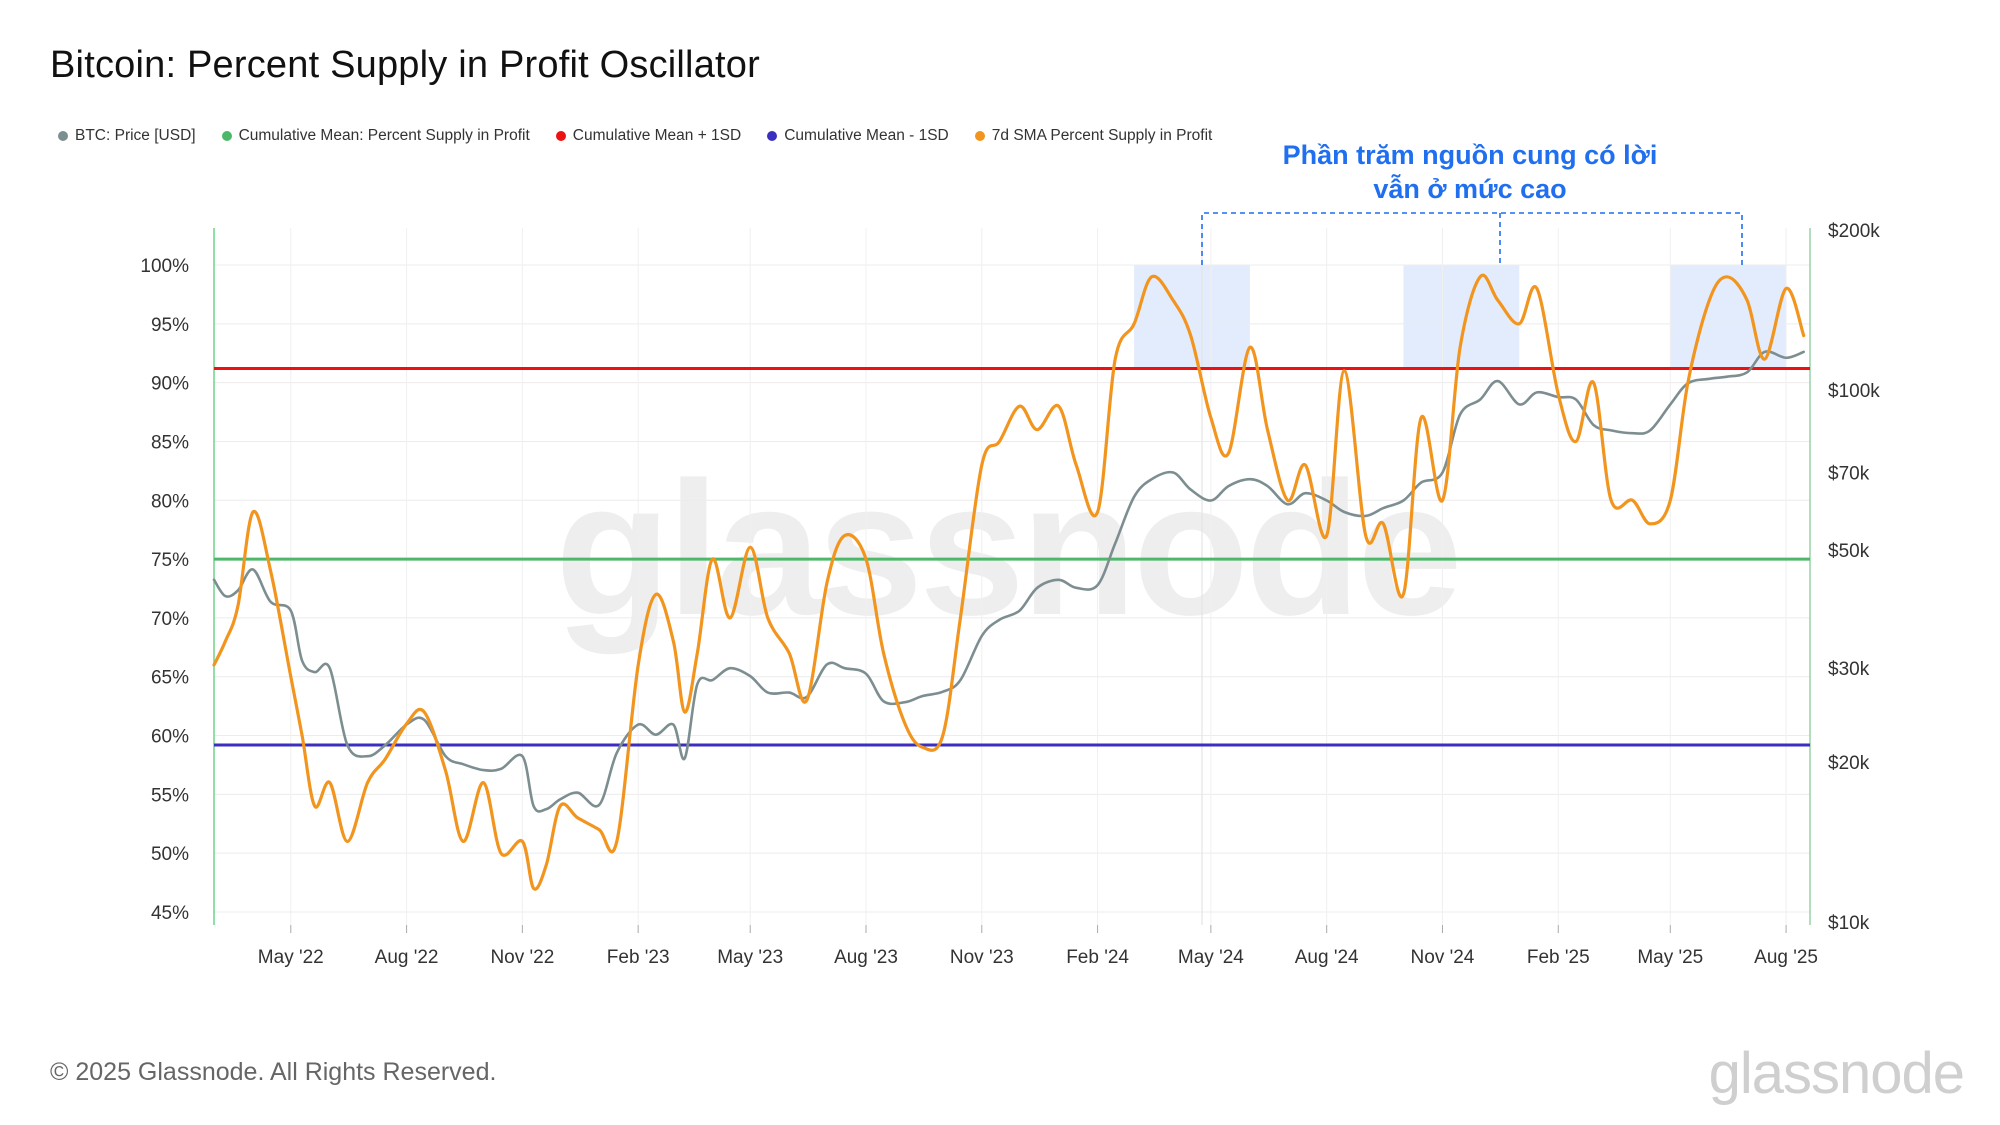 The width and height of the screenshot is (2000, 1125). What do you see at coordinates (170, 795) in the screenshot?
I see `y-left-tick-label: 55%` at bounding box center [170, 795].